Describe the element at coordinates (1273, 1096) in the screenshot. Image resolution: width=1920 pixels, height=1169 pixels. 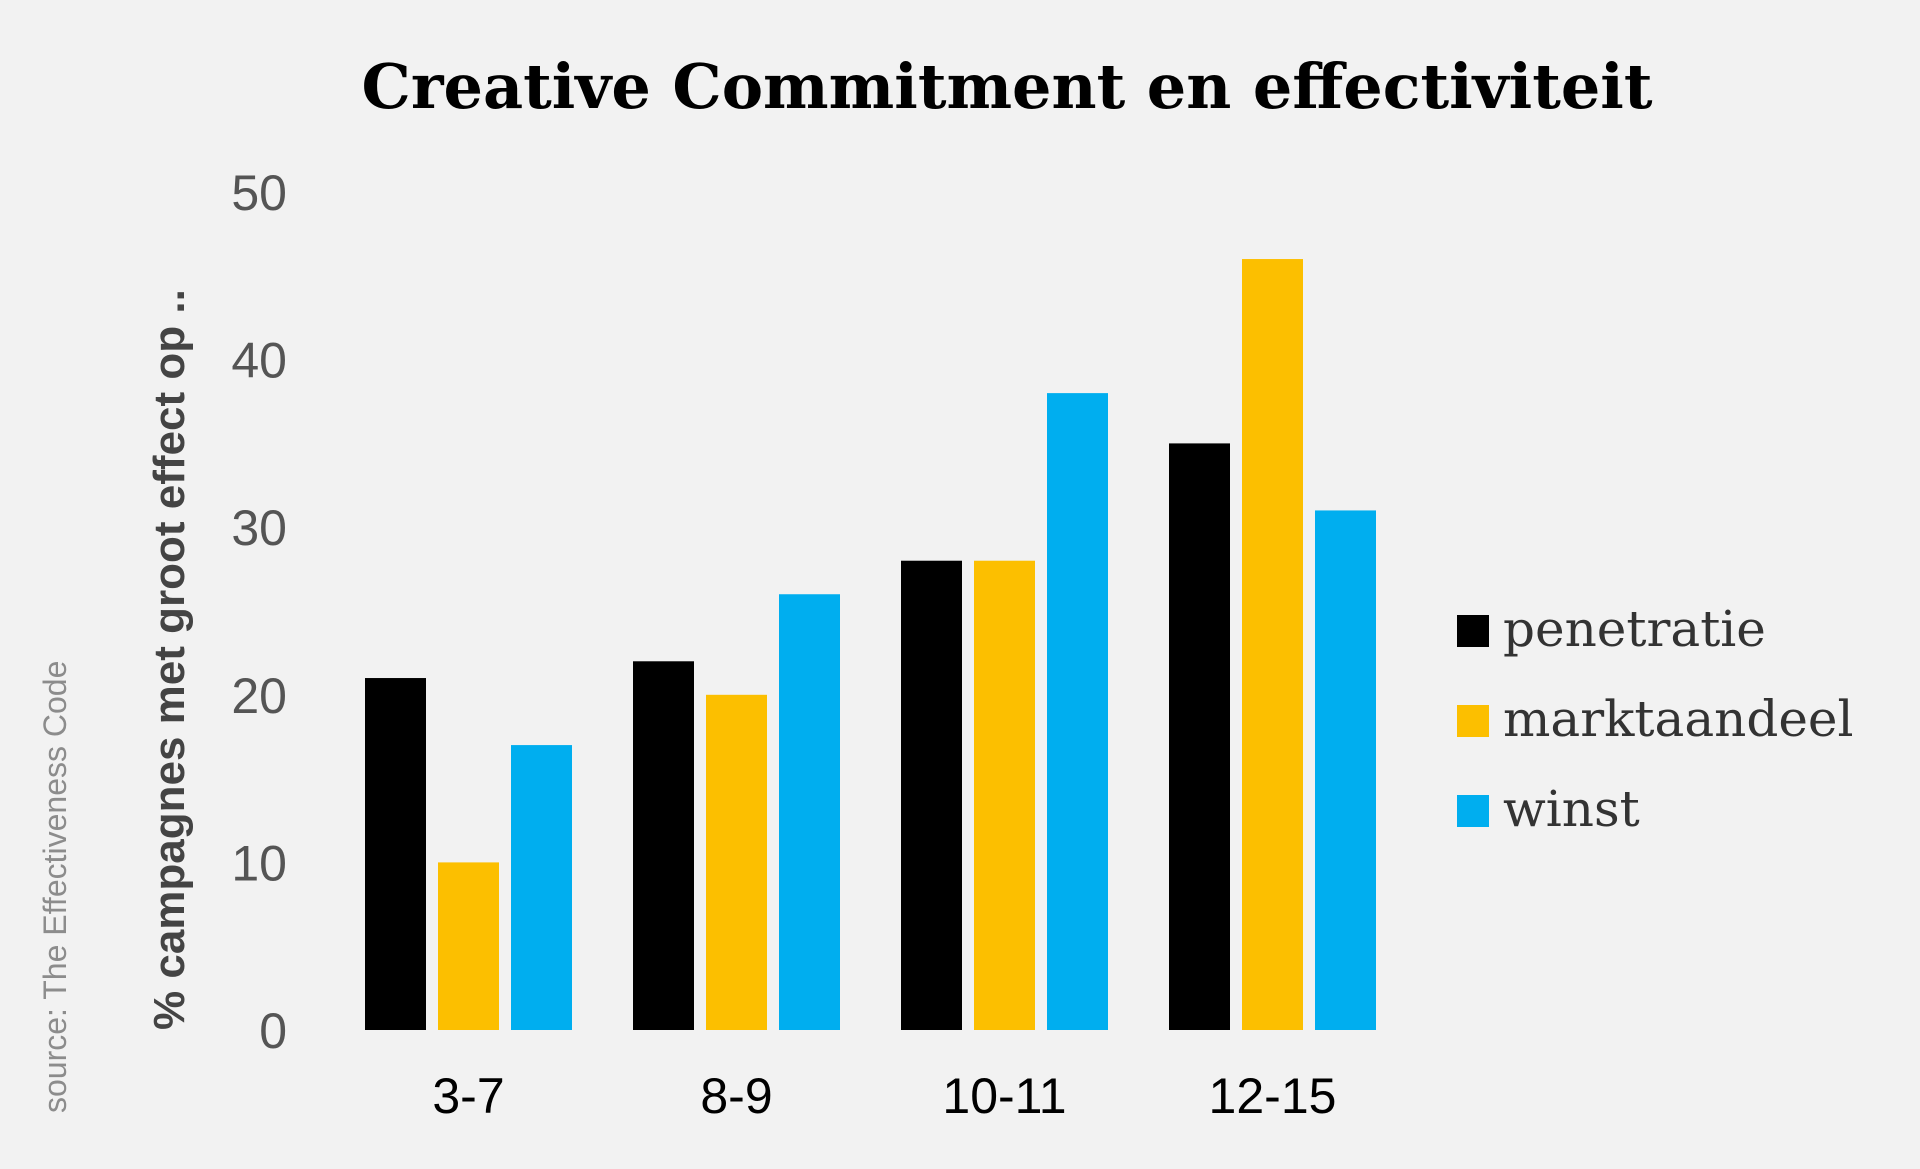
I see `x-tick-label: 12-15` at that location.